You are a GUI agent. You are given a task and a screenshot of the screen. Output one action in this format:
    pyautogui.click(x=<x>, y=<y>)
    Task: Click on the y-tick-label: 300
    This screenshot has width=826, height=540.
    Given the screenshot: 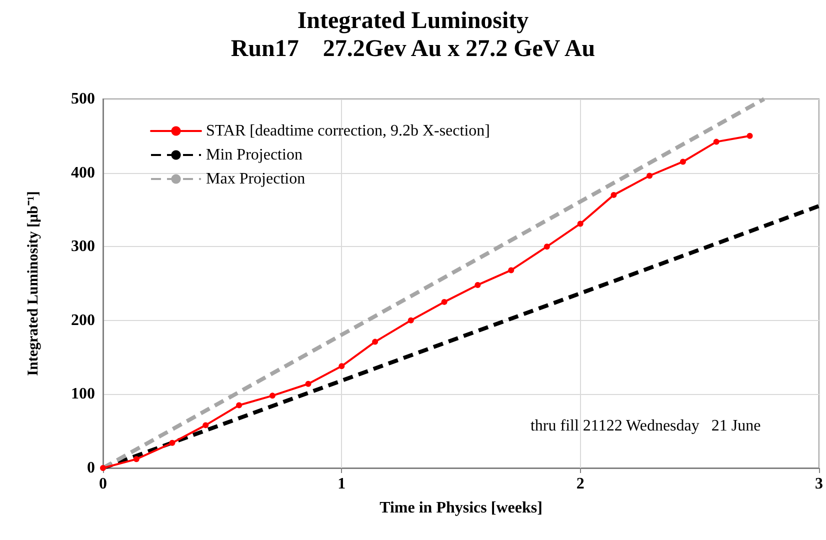 What is the action you would take?
    pyautogui.click(x=83, y=247)
    